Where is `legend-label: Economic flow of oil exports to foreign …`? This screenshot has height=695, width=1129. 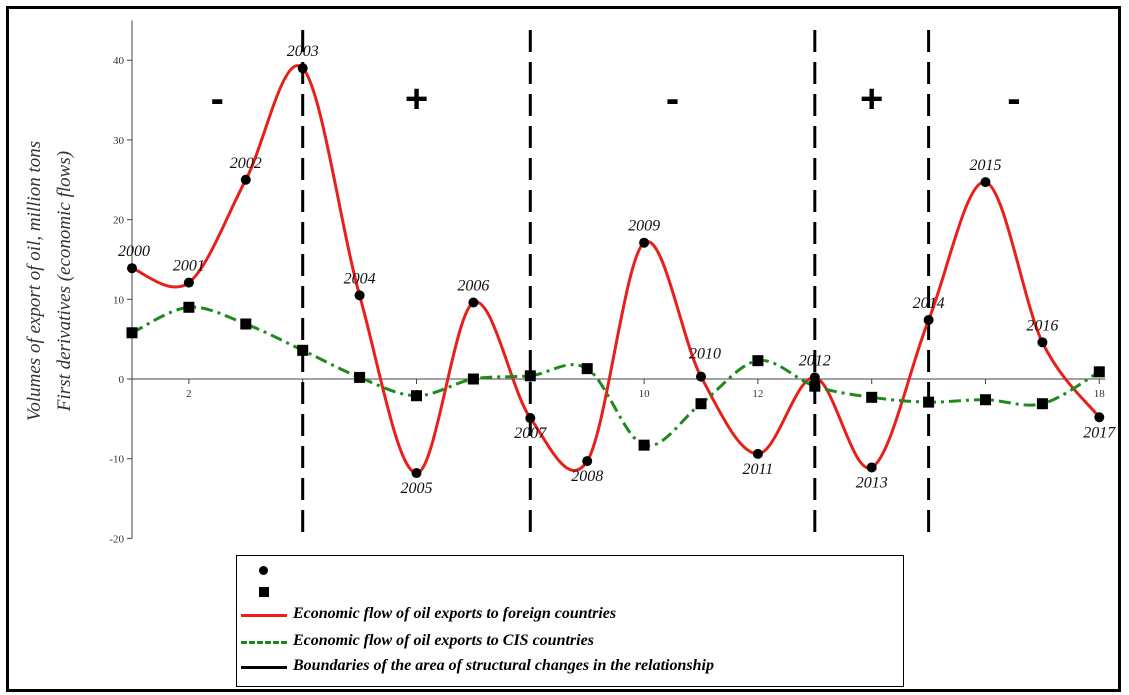 legend-label: Economic flow of oil exports to foreign … is located at coordinates (454, 614).